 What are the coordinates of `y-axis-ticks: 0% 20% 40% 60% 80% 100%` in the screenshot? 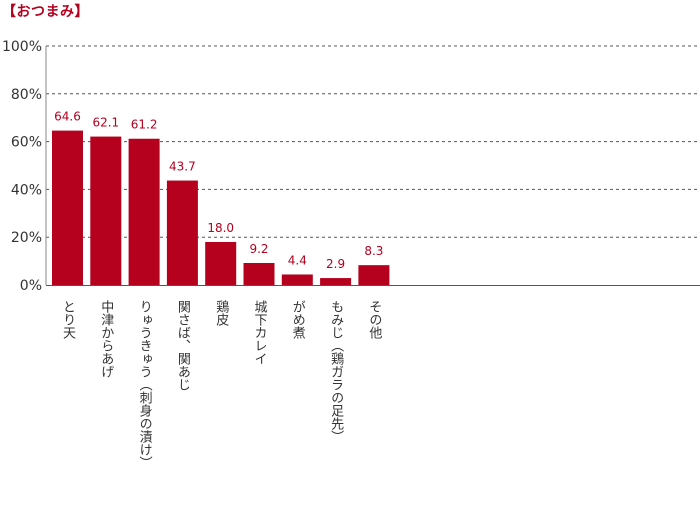 It's located at (22, 166).